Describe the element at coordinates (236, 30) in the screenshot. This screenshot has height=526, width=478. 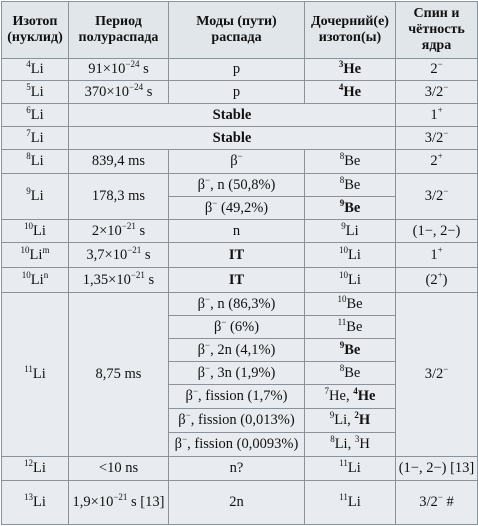
I see `header-decay-modes: Моды (пути) распада` at that location.